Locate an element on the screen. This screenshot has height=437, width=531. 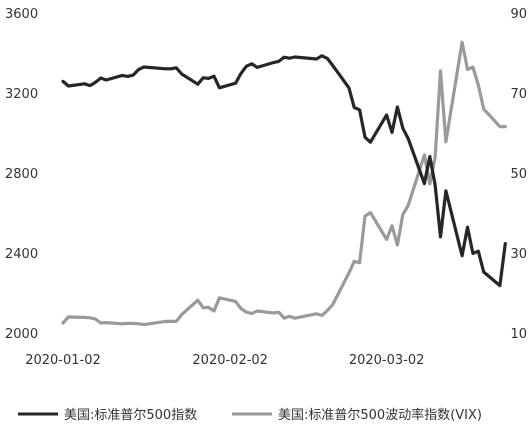
legend: 美国:标准普尔500指数 美国:标准普尔500波动率指数(VIX) is located at coordinates (250, 415).